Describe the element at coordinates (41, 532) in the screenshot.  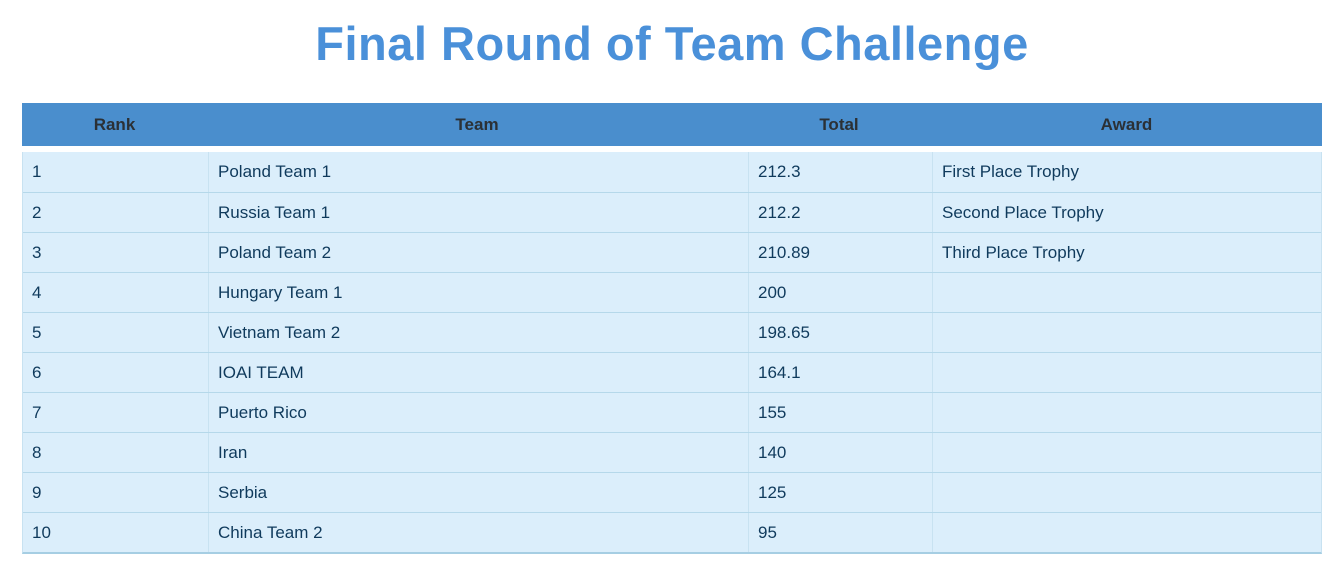
I see `rank-cell: 10` at that location.